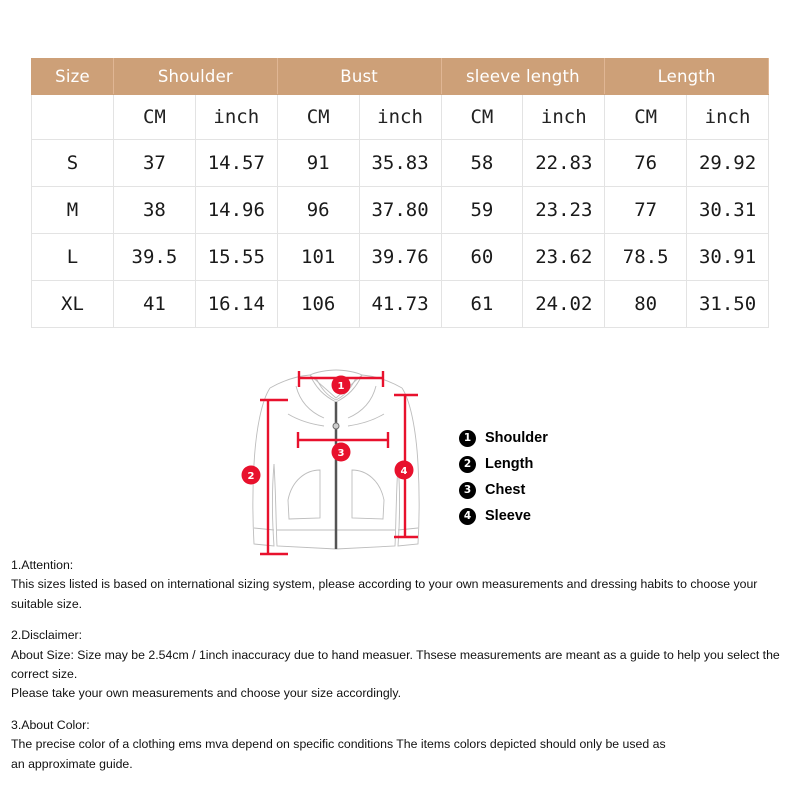 The image size is (800, 800). Describe the element at coordinates (467, 490) in the screenshot. I see `numbered-bullet-3-icon: 3` at that location.